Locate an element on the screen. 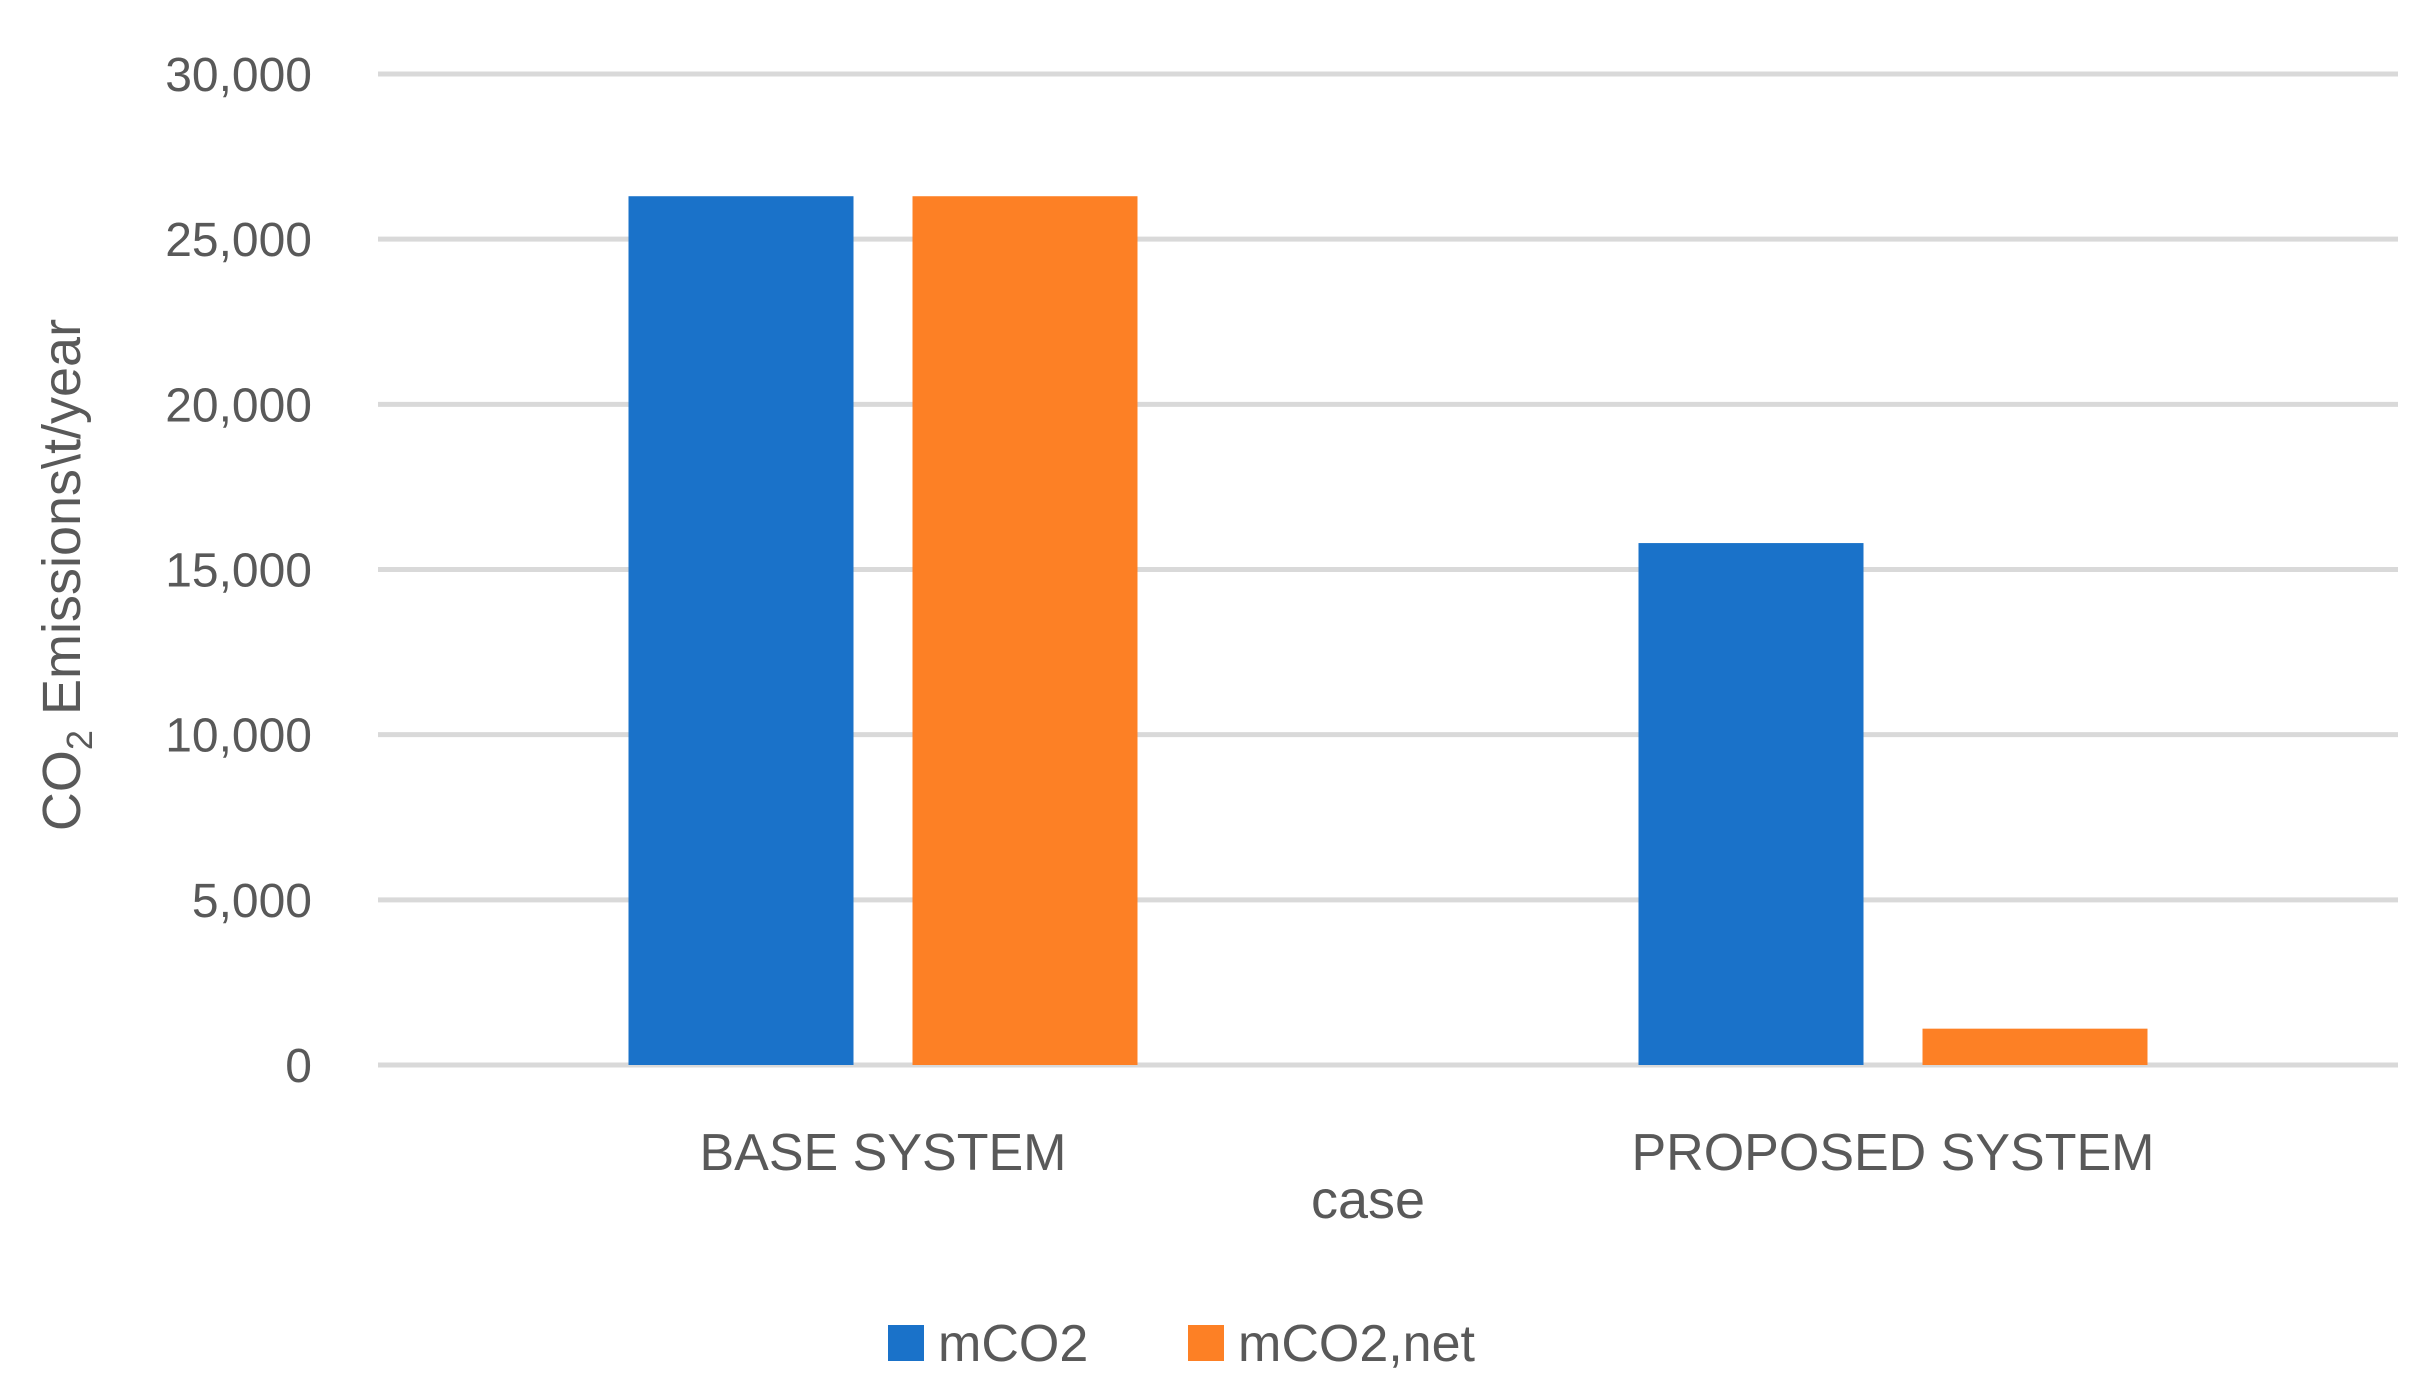 The image size is (2413, 1387). y-axis-title: CO2 Emissions\t/year is located at coordinates (66, 575).